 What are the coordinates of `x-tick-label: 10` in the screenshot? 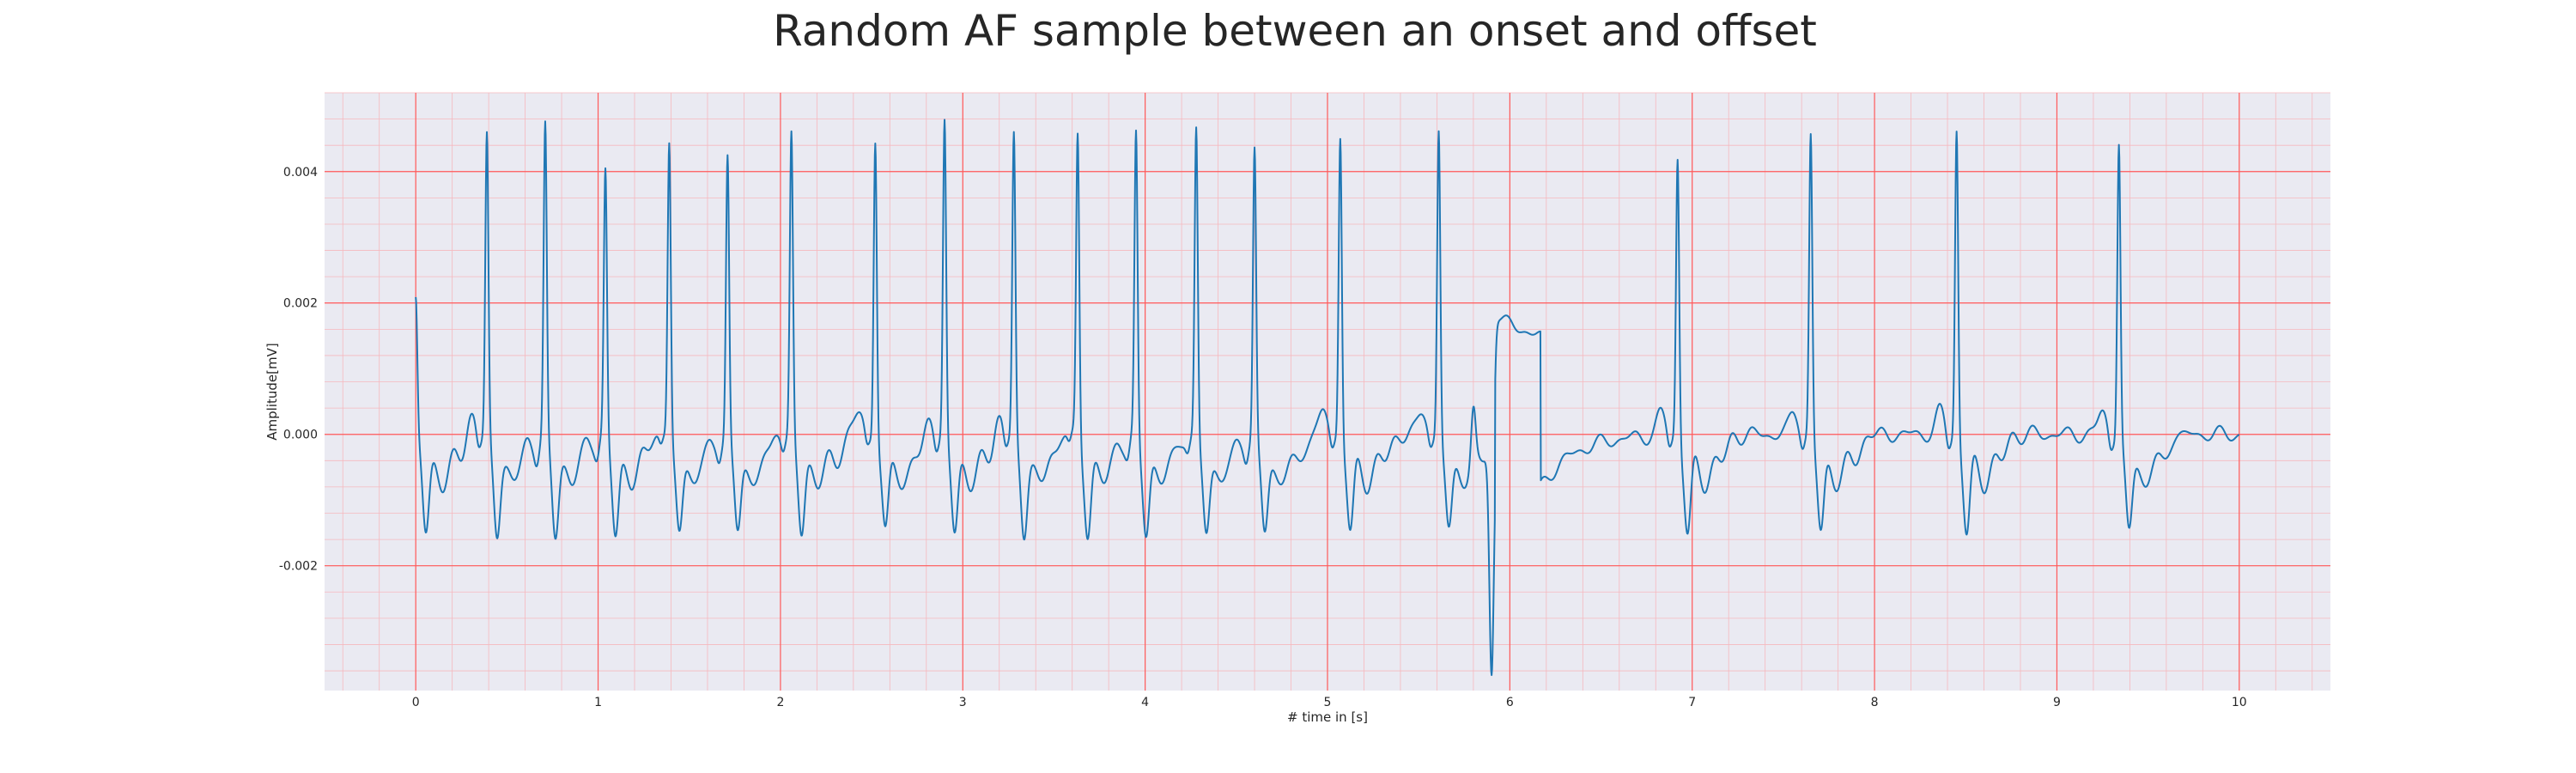 It's located at (2239, 702).